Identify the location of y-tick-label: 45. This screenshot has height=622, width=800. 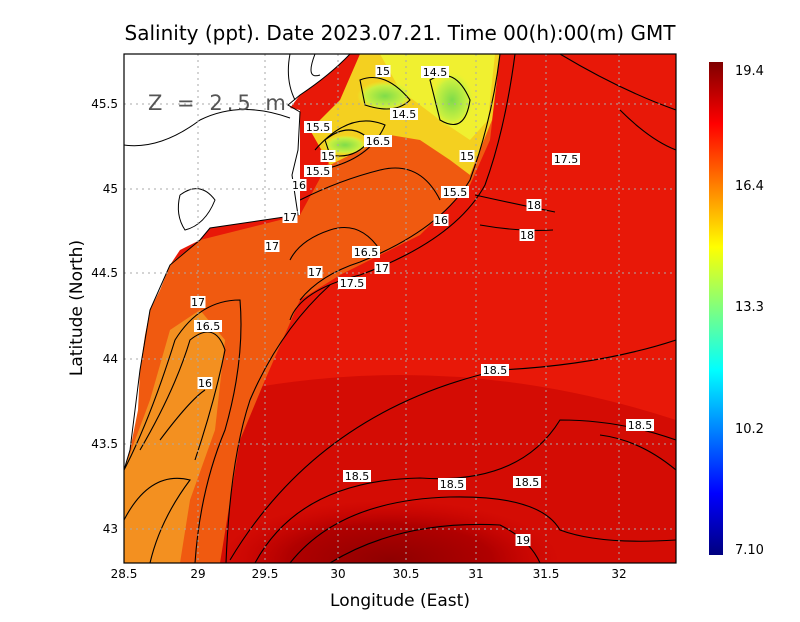
(110, 189).